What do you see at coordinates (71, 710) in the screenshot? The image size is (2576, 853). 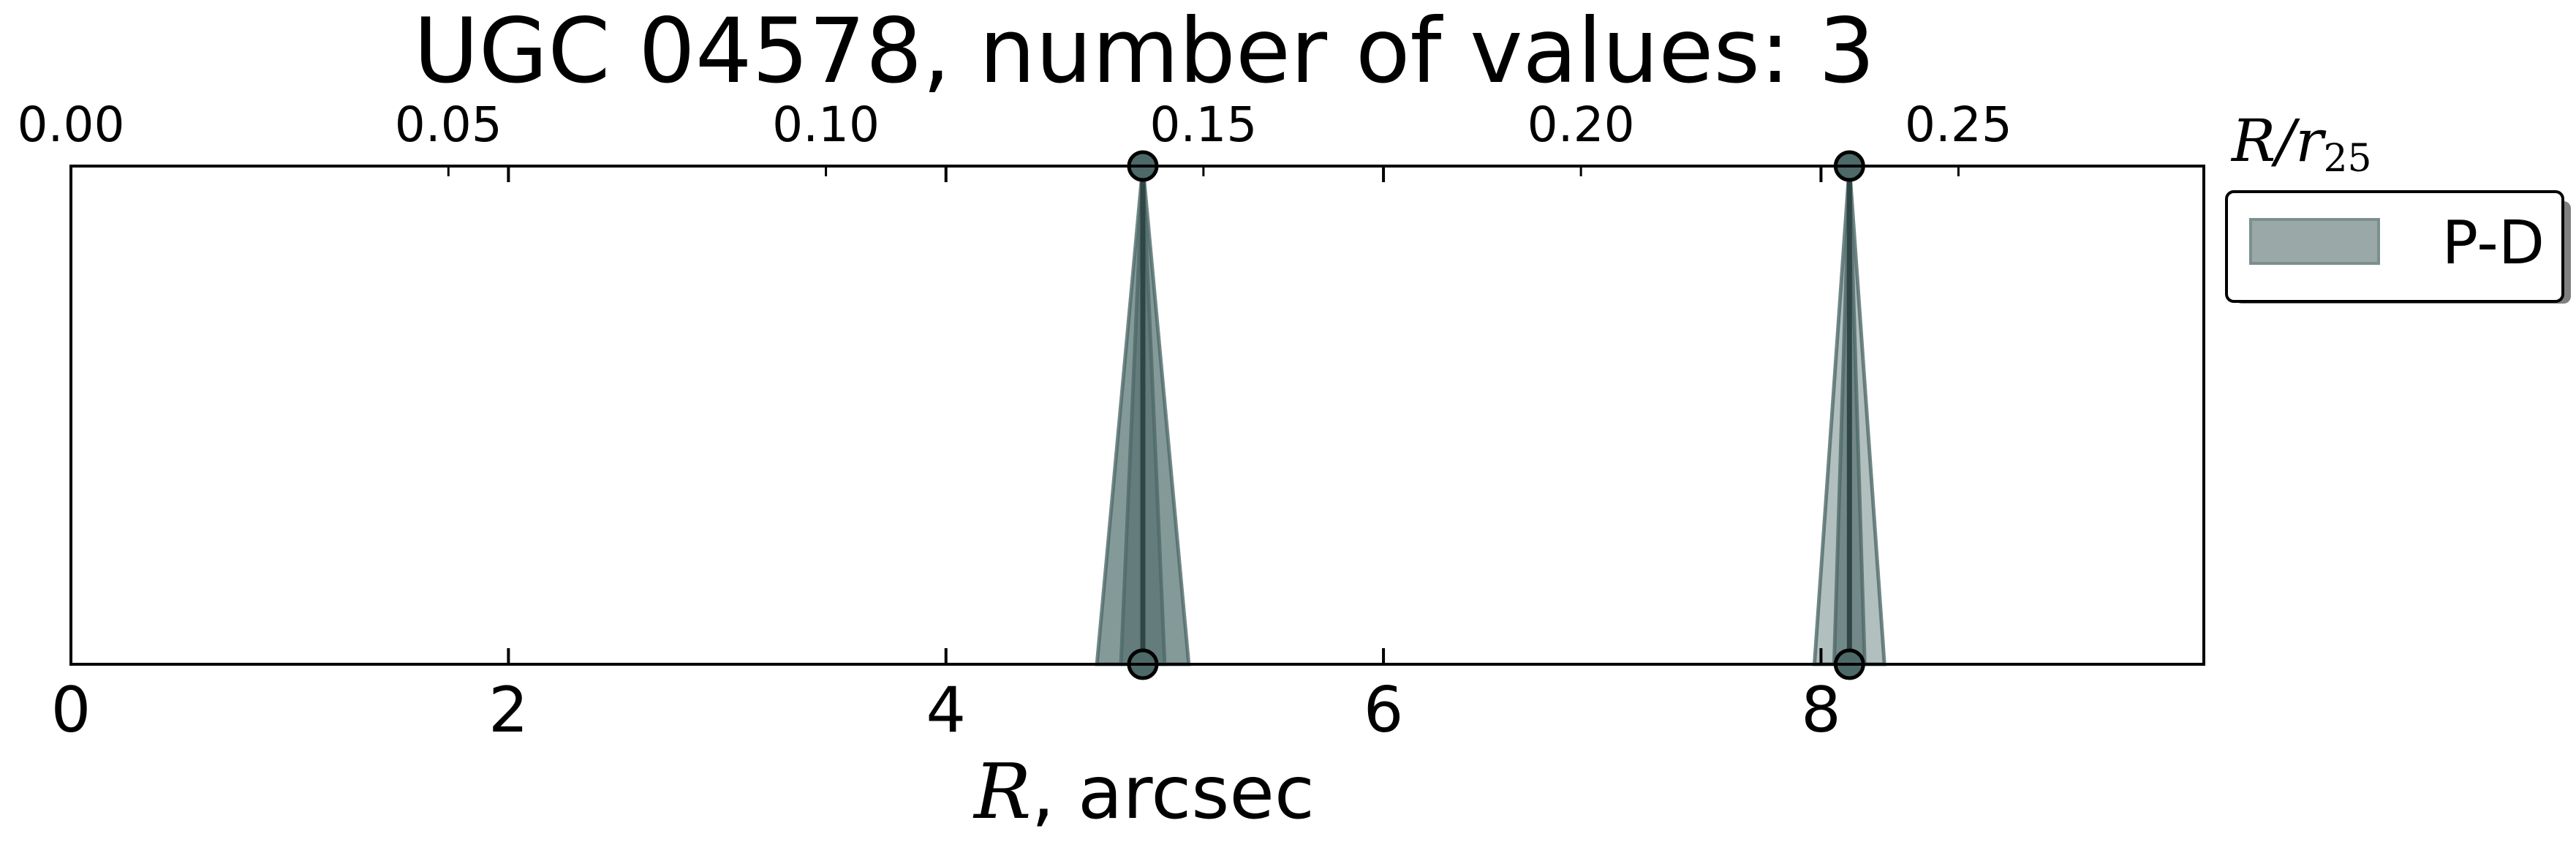 I see `x-tick-label: 0` at bounding box center [71, 710].